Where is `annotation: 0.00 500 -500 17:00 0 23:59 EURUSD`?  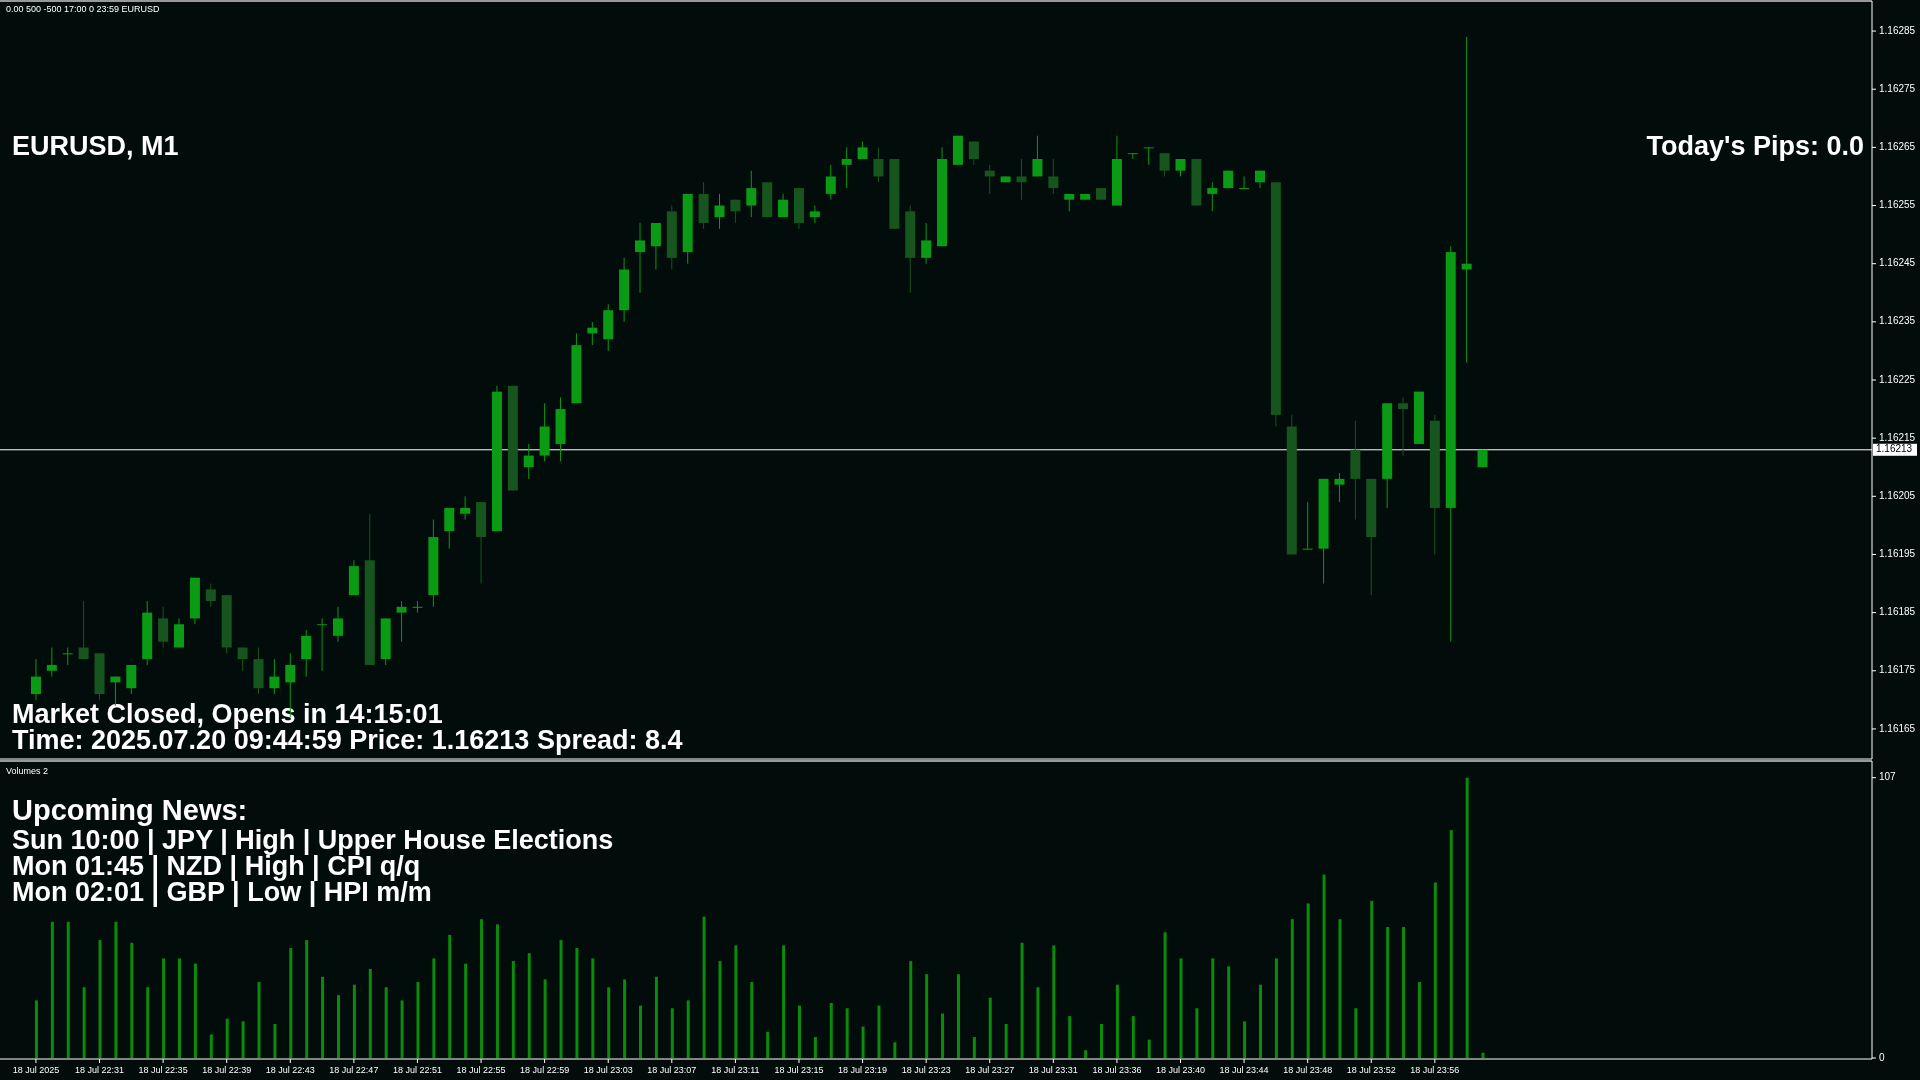
annotation: 0.00 500 -500 17:00 0 23:59 EURUSD is located at coordinates (83, 9).